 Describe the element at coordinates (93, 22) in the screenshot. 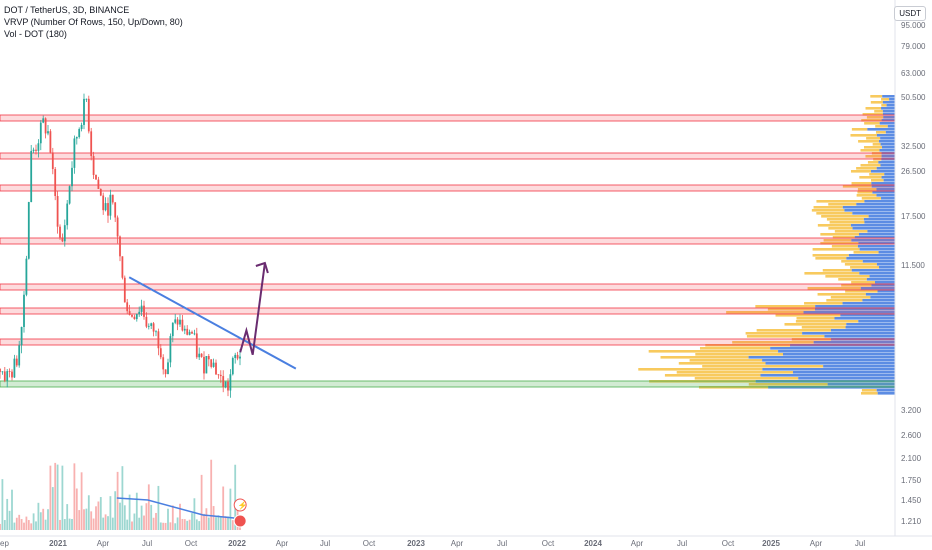

I see `vrvp-indicator-label: VRVP (Number Of Rows, 150, Up/Down, 80)` at that location.